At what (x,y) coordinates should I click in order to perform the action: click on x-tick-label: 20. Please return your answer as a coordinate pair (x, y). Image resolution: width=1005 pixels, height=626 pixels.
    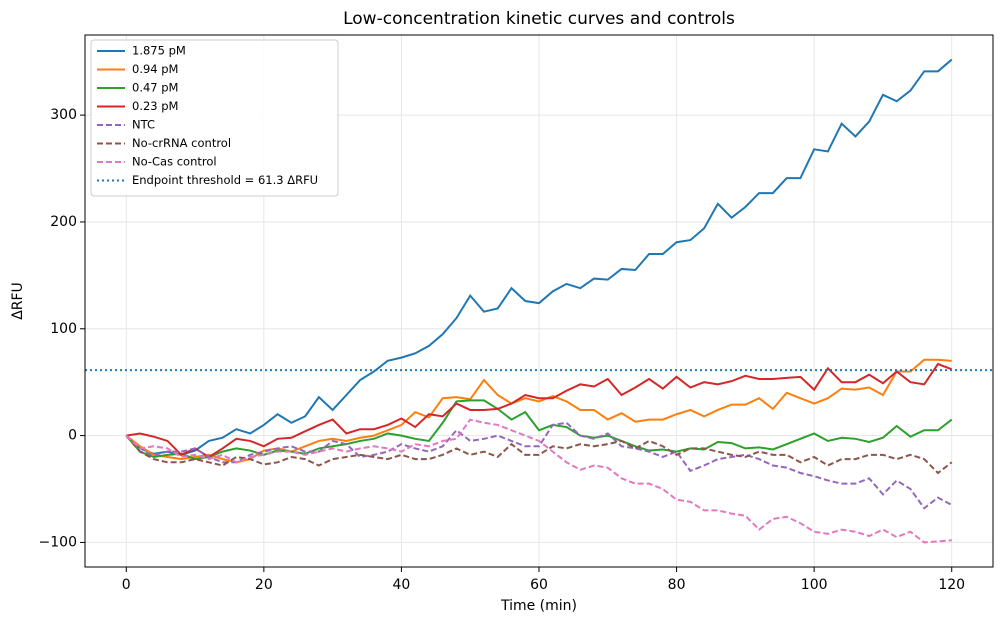
    Looking at the image, I should click on (264, 585).